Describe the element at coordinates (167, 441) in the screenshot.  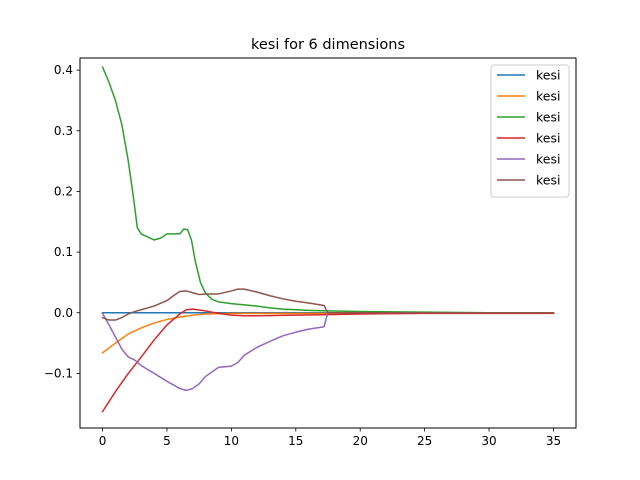
I see `x-tick-label: 5` at that location.